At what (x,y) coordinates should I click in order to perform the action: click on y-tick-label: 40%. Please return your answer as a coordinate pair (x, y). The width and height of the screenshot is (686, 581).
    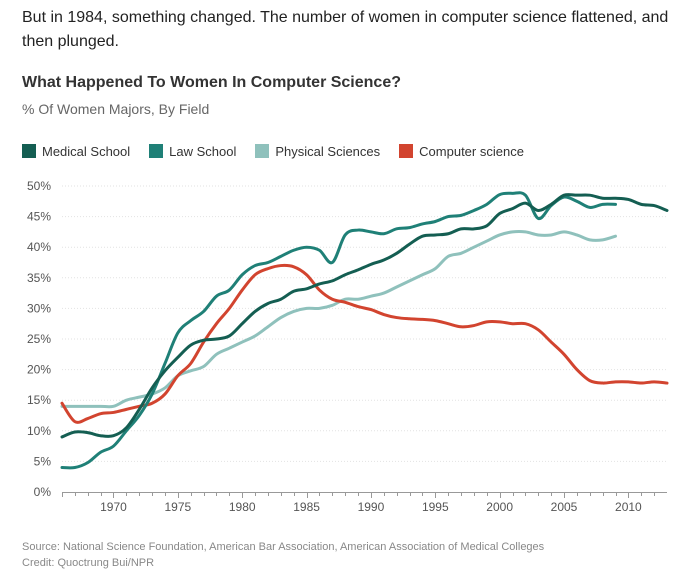
    Looking at the image, I should click on (39, 247).